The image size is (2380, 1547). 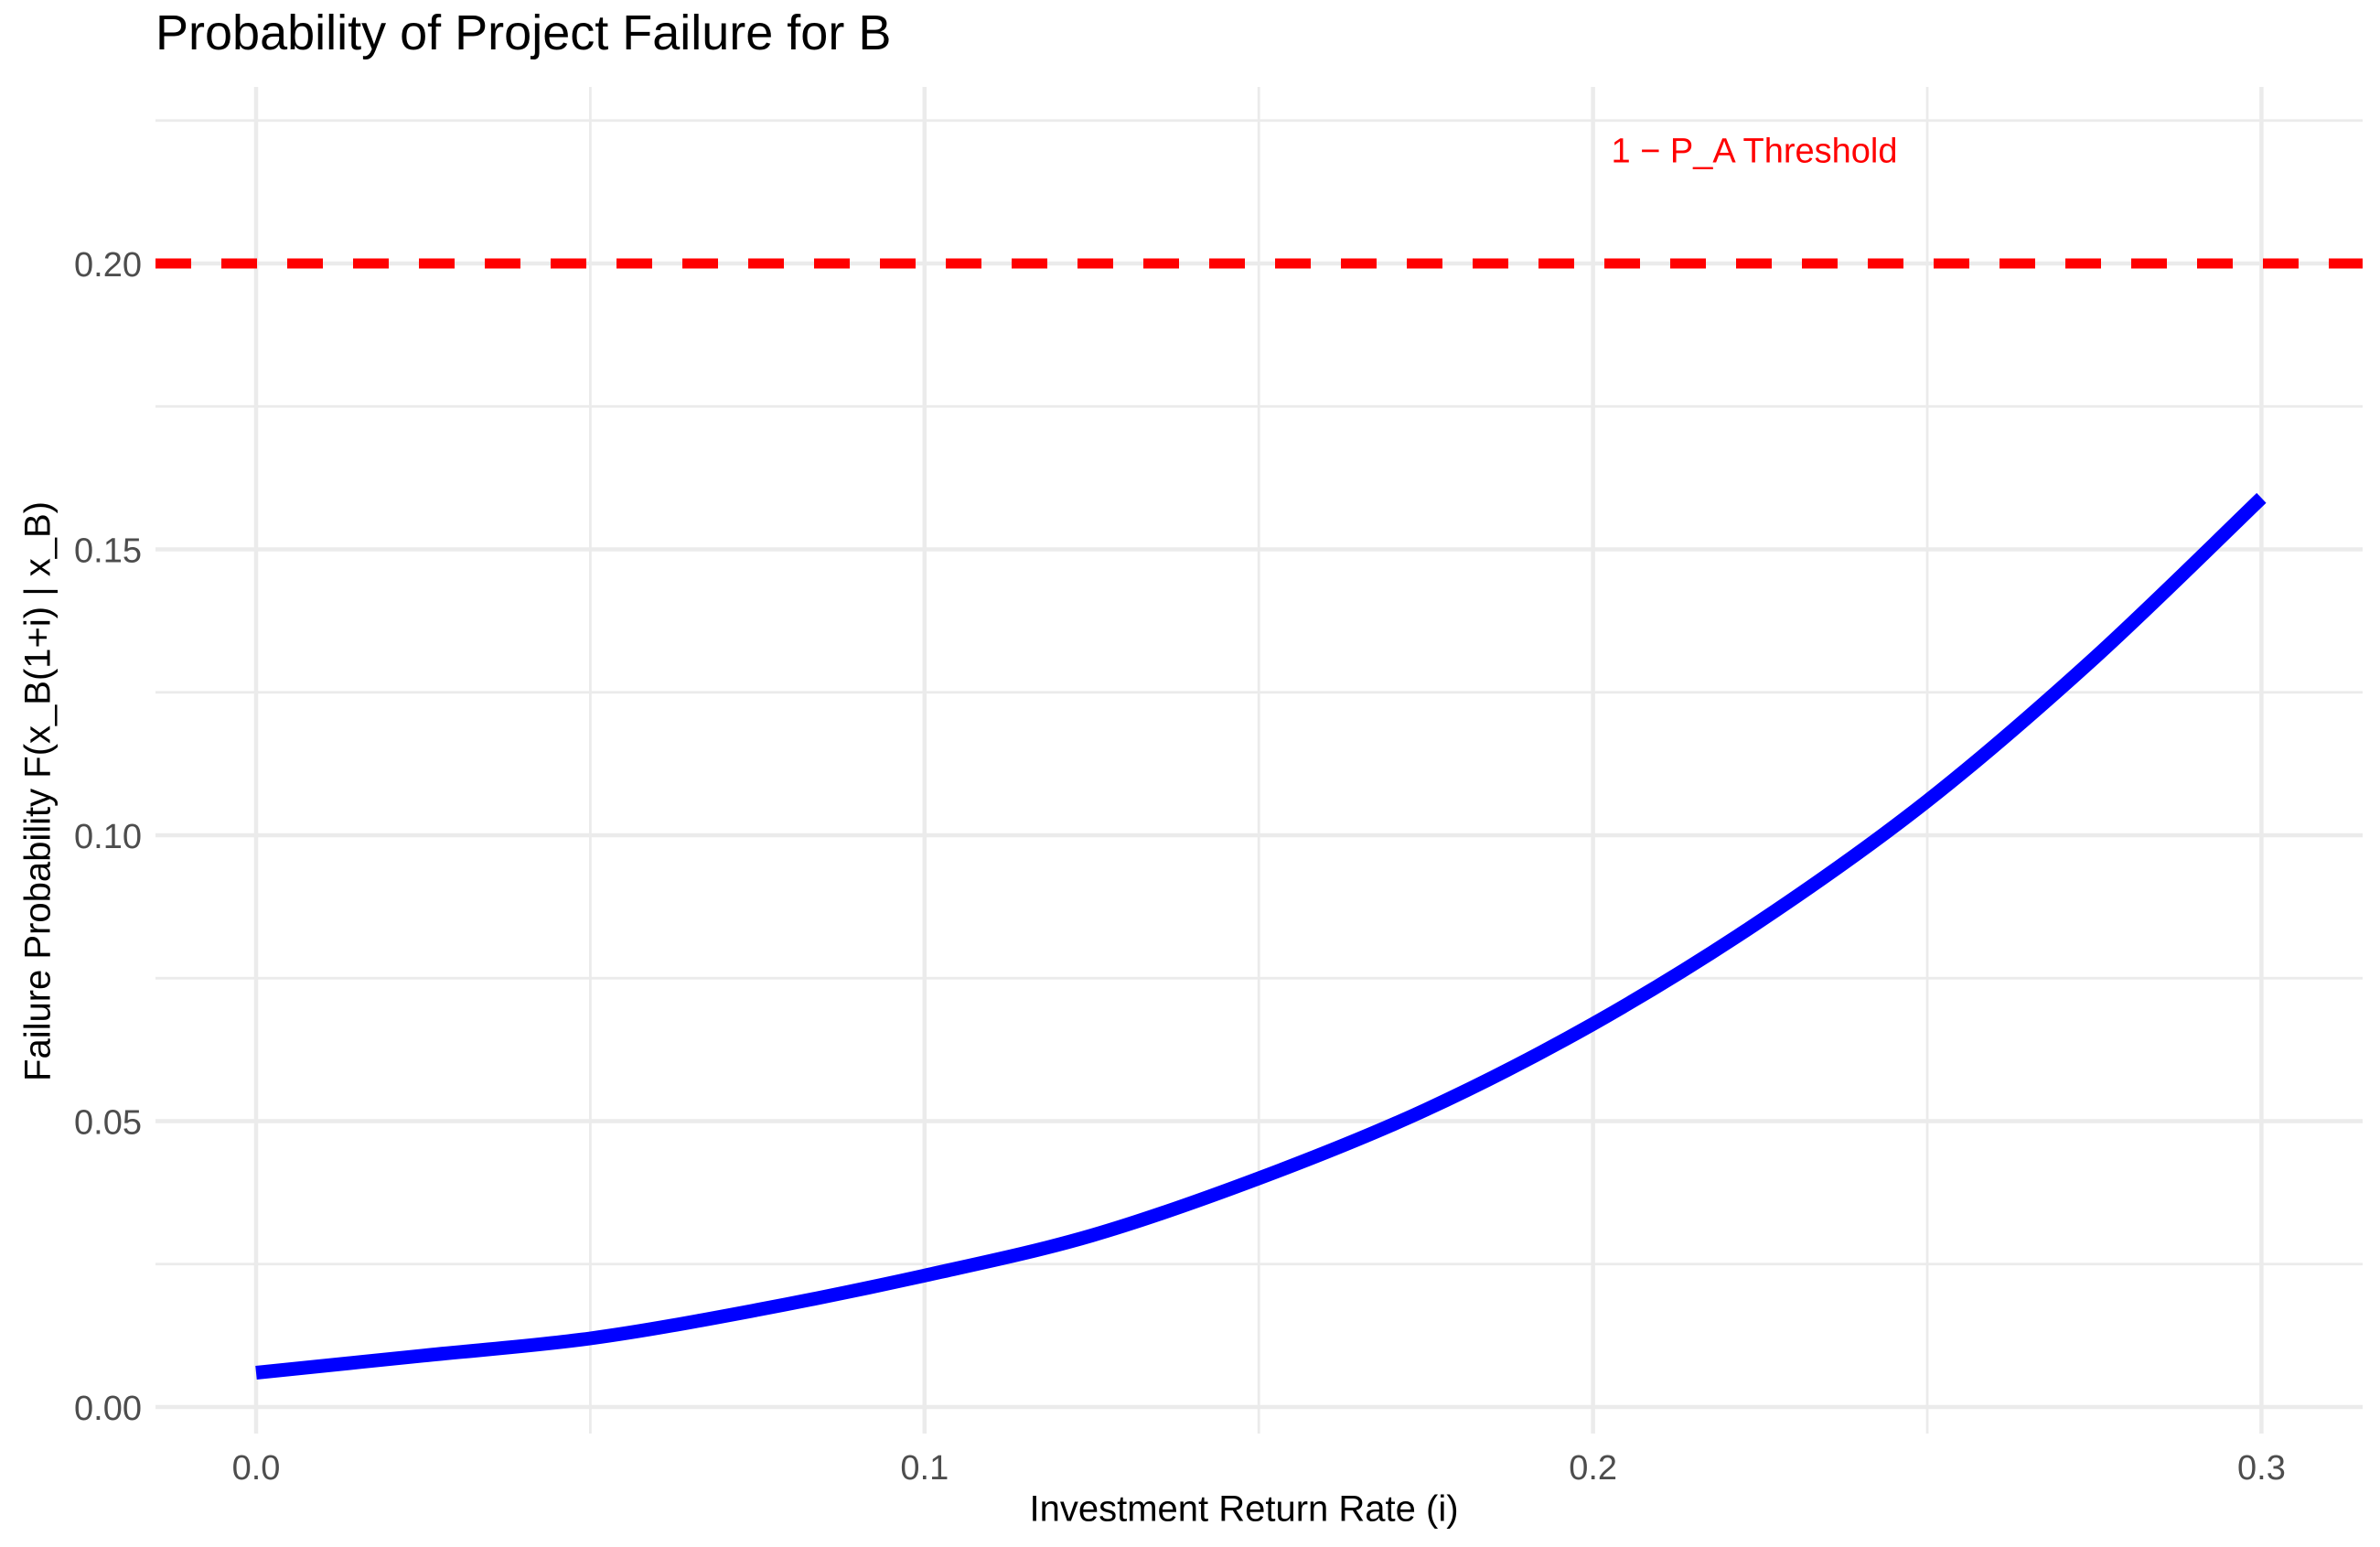 I want to click on y-tick-label: 0.20, so click(x=108, y=265).